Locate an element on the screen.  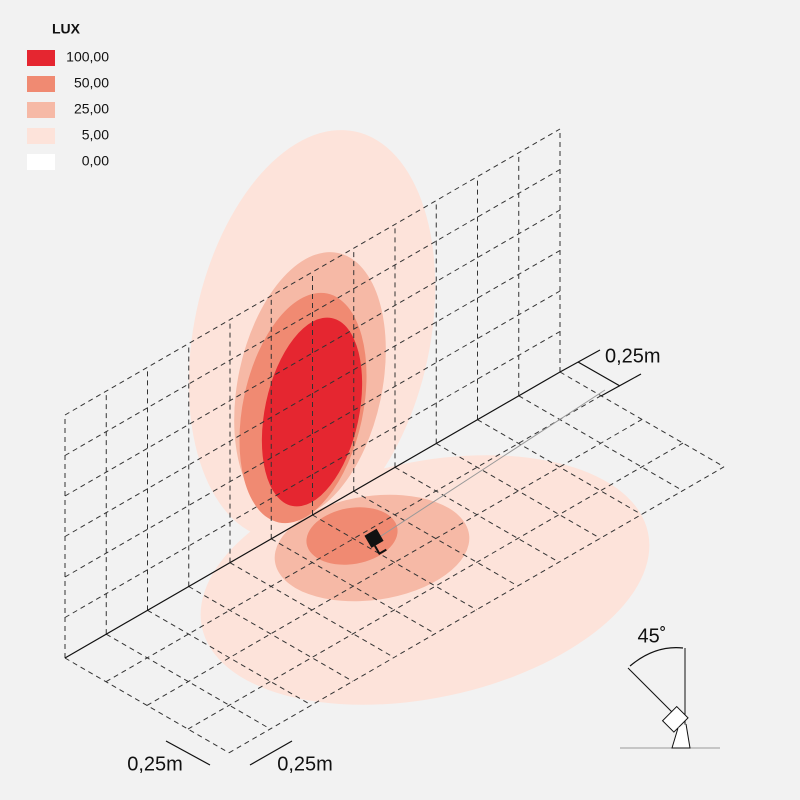
legend-title: LUX is located at coordinates (66, 29).